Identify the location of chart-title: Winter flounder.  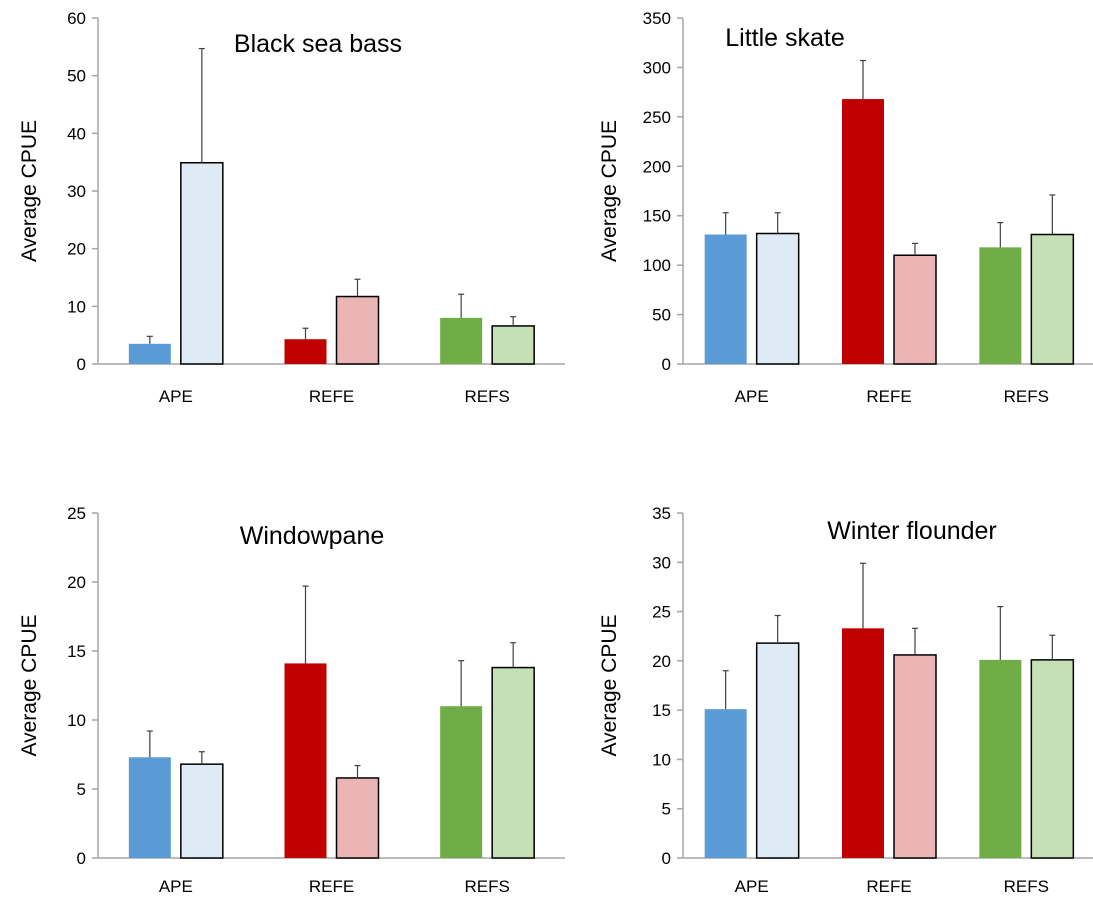
(912, 531).